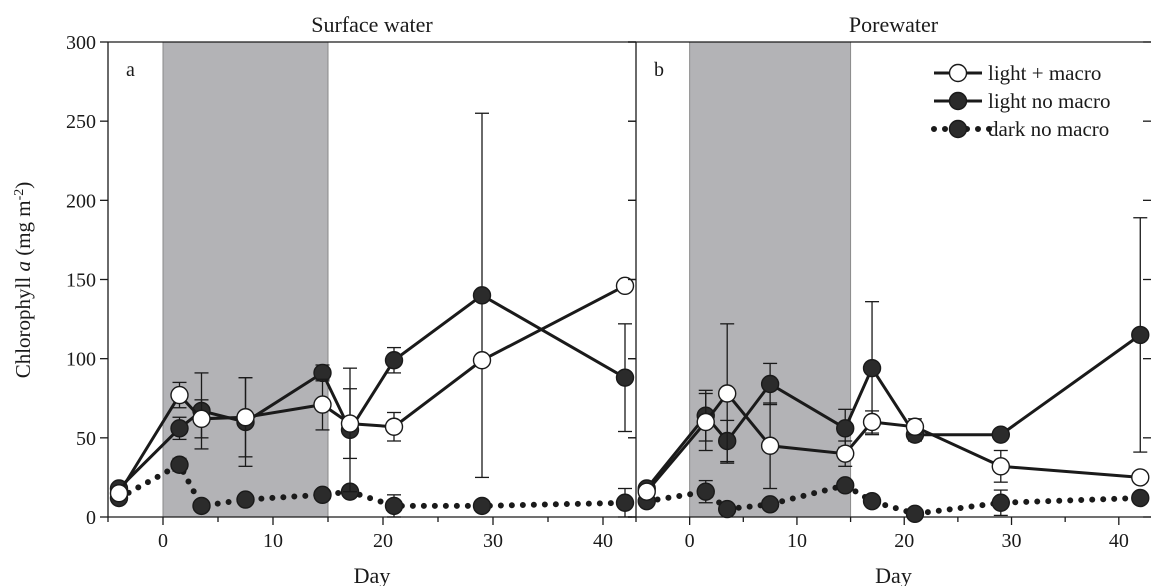 This screenshot has height=586, width=1151. Describe the element at coordinates (1044, 73) in the screenshot. I see `legend-label: light + macro` at that location.